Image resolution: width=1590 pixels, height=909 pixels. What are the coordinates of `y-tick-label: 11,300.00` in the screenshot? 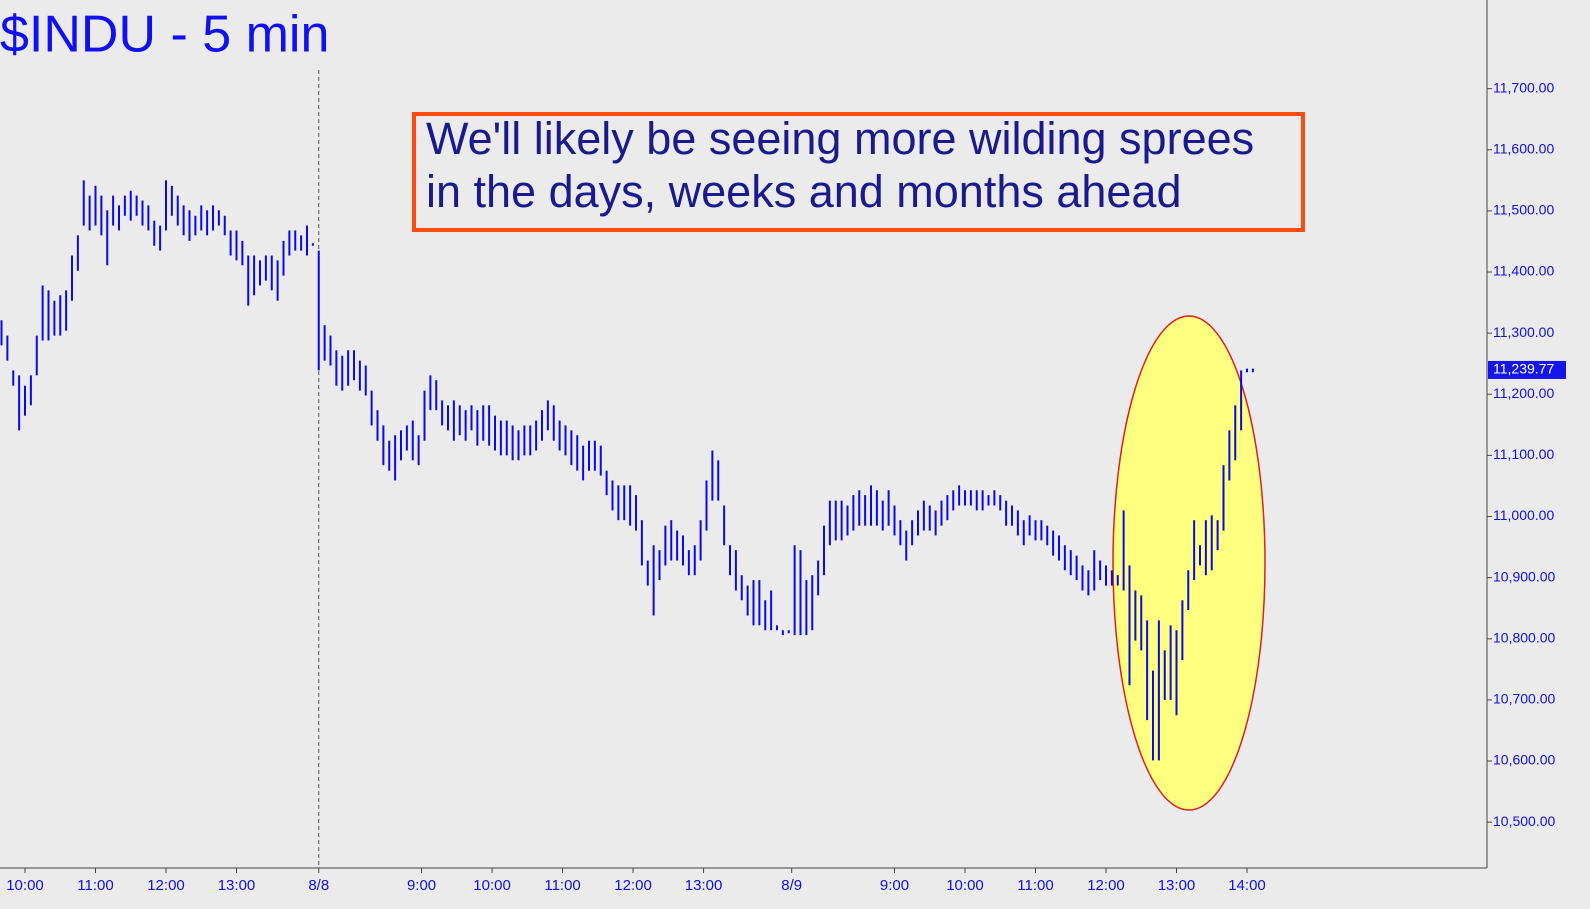 It's located at (1523, 332).